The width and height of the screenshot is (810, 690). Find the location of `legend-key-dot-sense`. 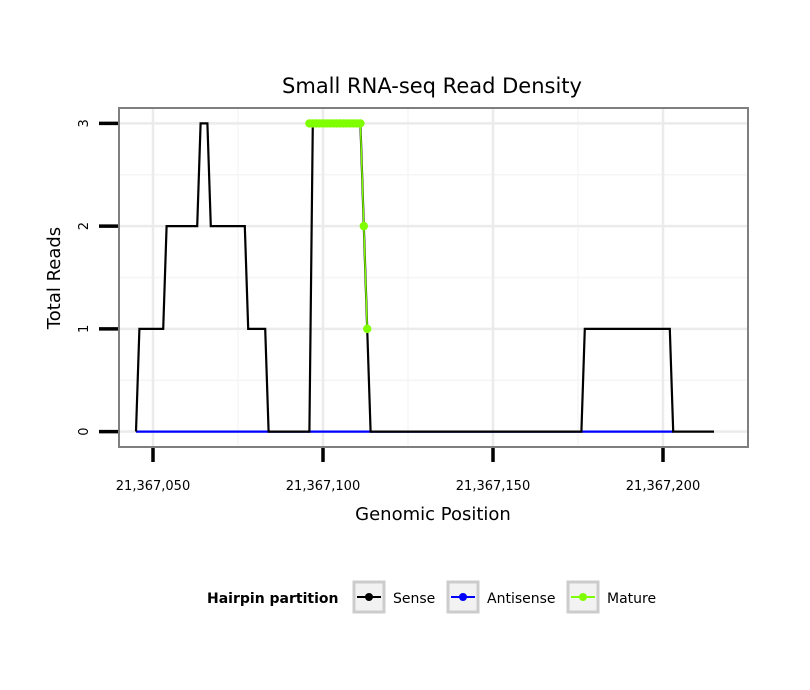

legend-key-dot-sense is located at coordinates (369, 597).